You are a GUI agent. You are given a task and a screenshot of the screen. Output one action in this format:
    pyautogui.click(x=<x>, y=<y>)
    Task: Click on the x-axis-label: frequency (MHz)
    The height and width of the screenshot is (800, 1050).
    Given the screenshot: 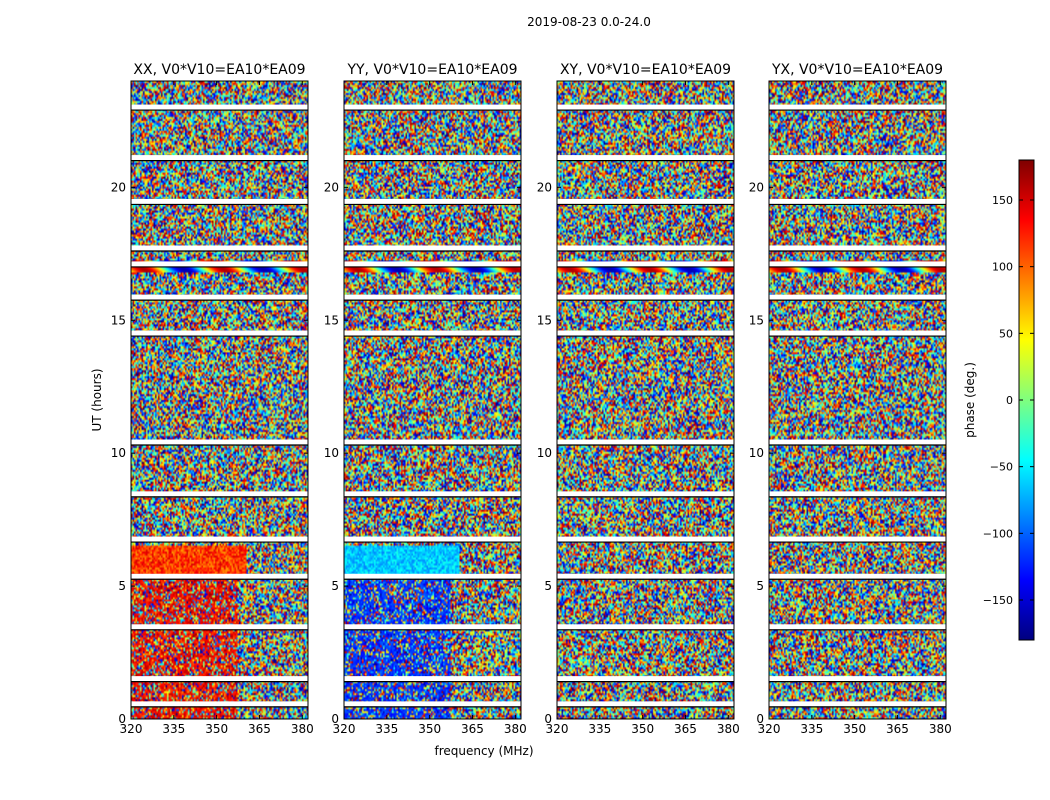 What is the action you would take?
    pyautogui.click(x=483, y=751)
    